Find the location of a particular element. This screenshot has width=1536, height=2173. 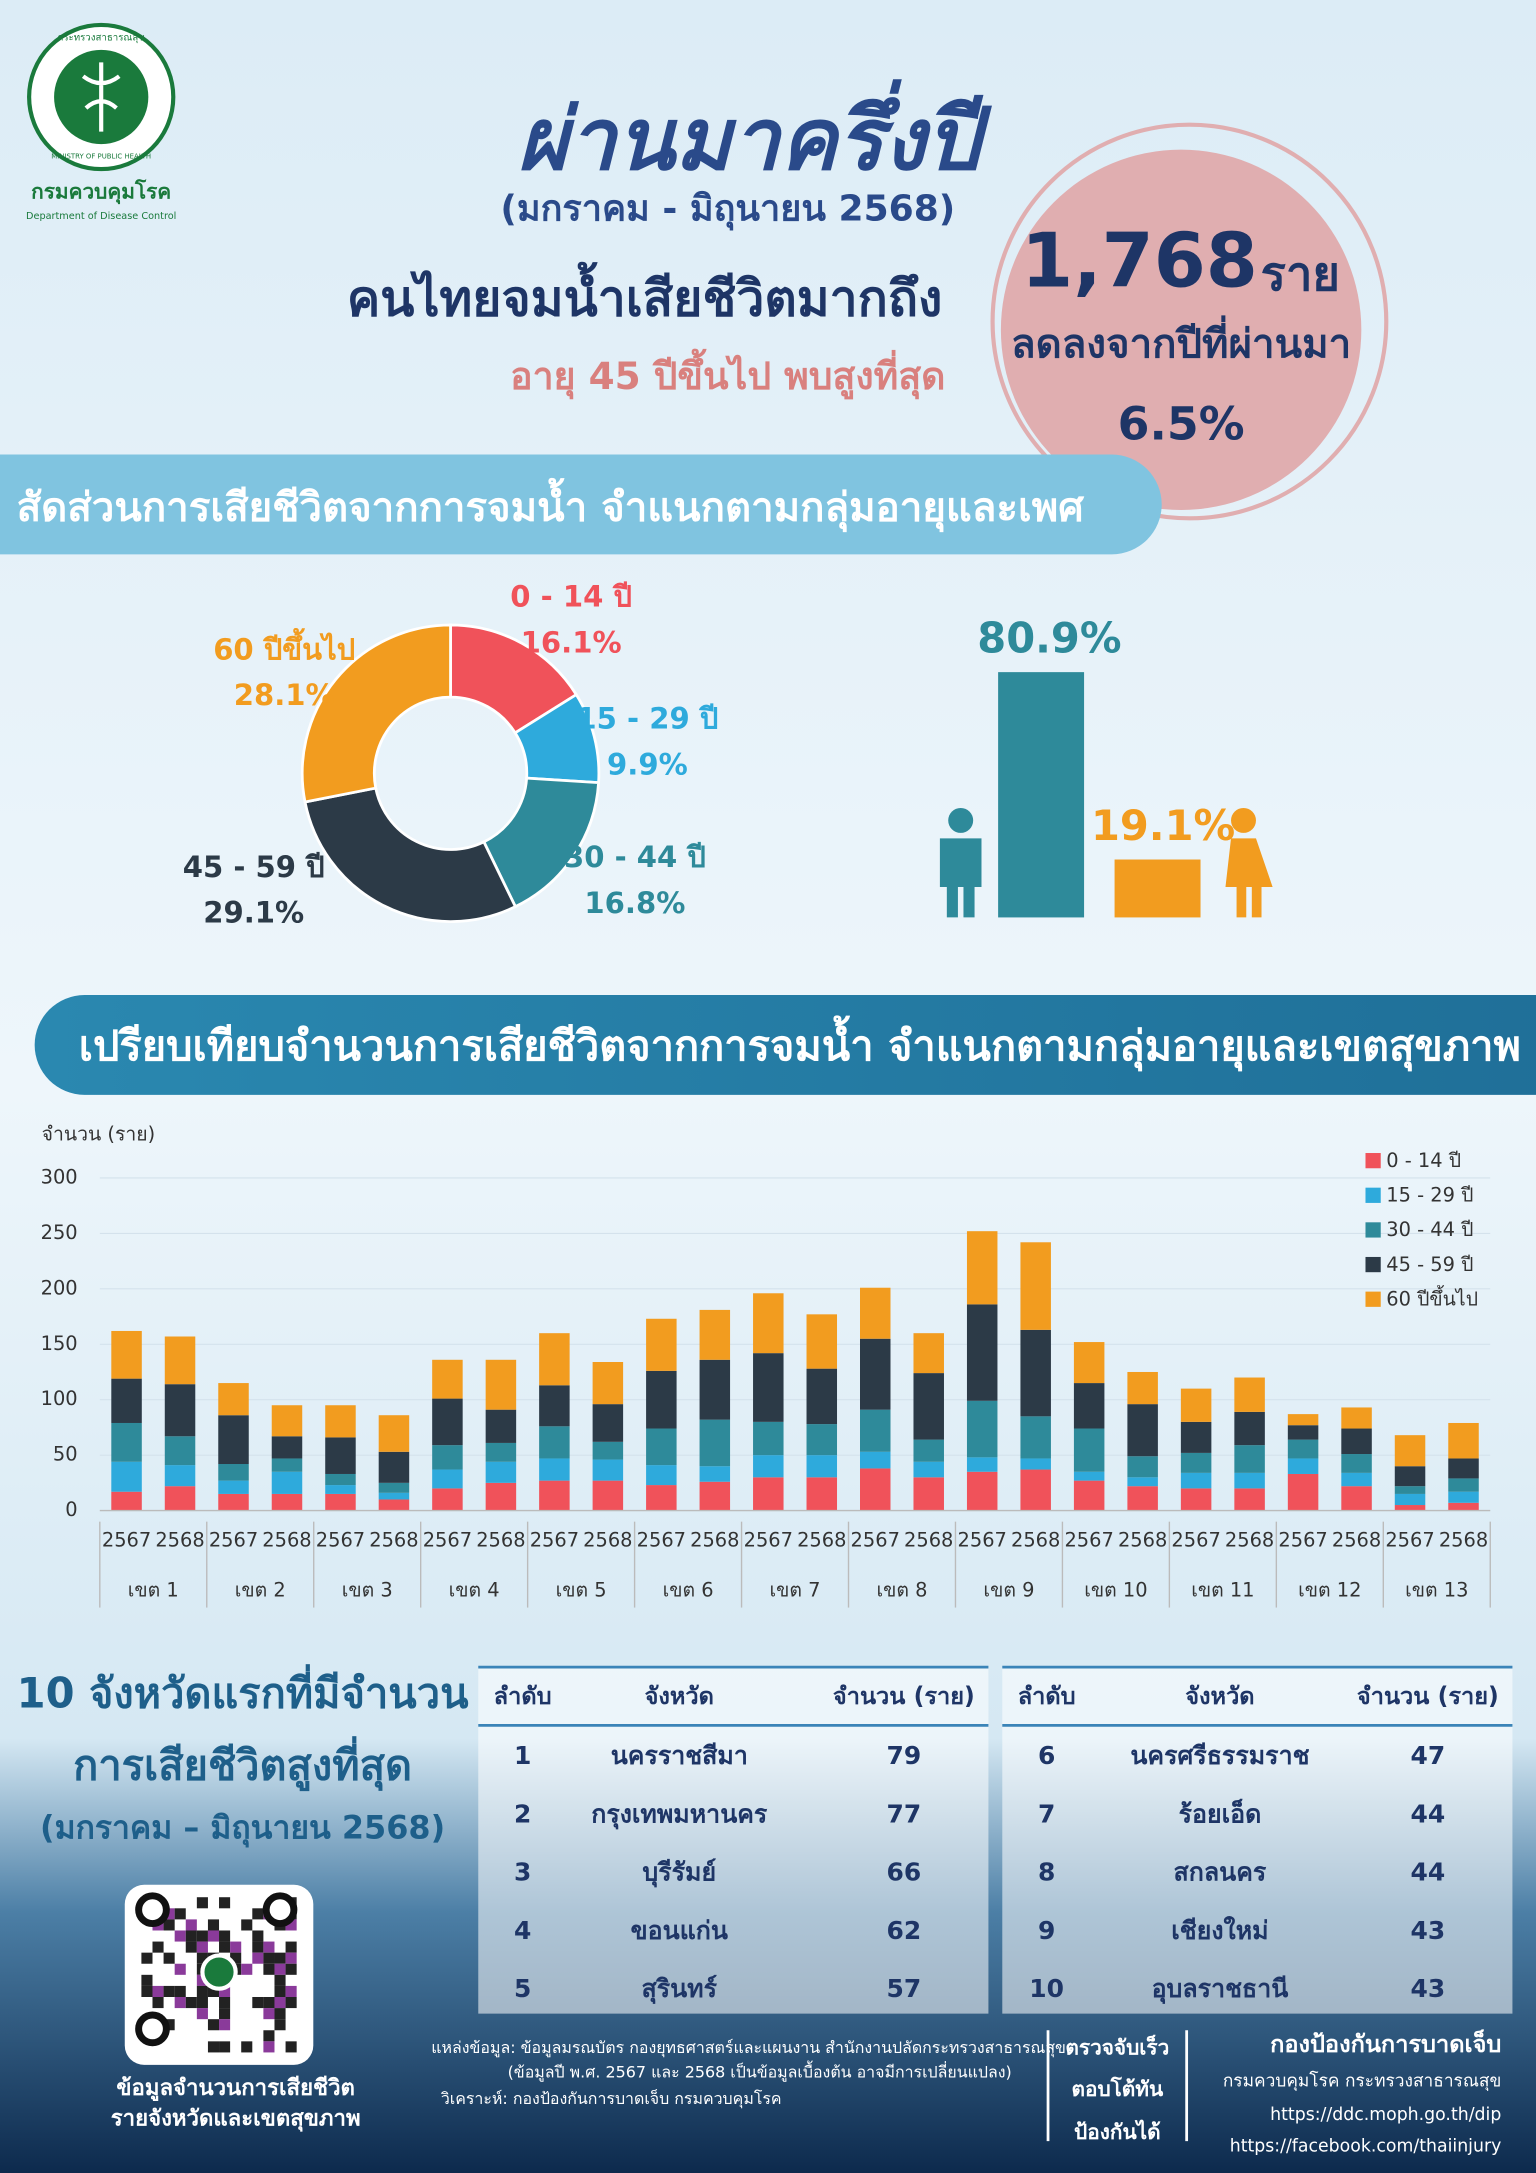

section-banner is located at coordinates (785, 1045).